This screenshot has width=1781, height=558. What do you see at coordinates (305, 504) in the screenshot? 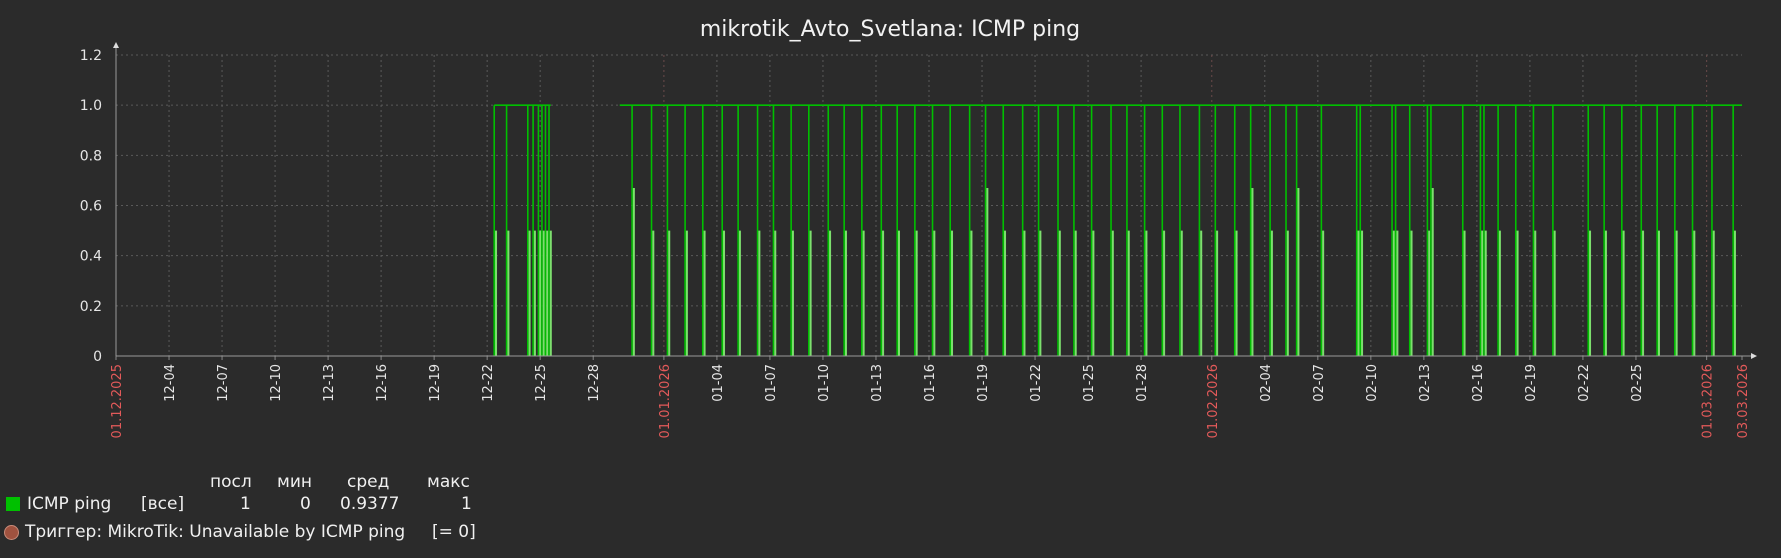
I see `legend-min-value: 0` at bounding box center [305, 504].